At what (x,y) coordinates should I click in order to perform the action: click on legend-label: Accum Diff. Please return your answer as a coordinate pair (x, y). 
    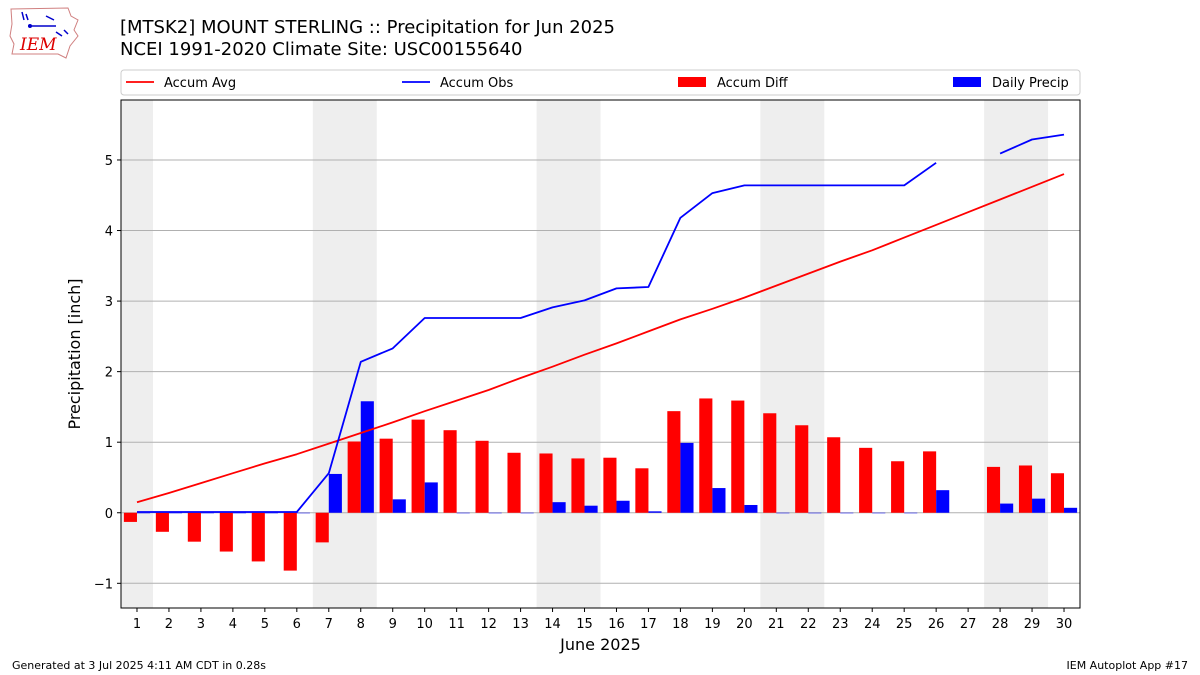
    Looking at the image, I should click on (753, 83).